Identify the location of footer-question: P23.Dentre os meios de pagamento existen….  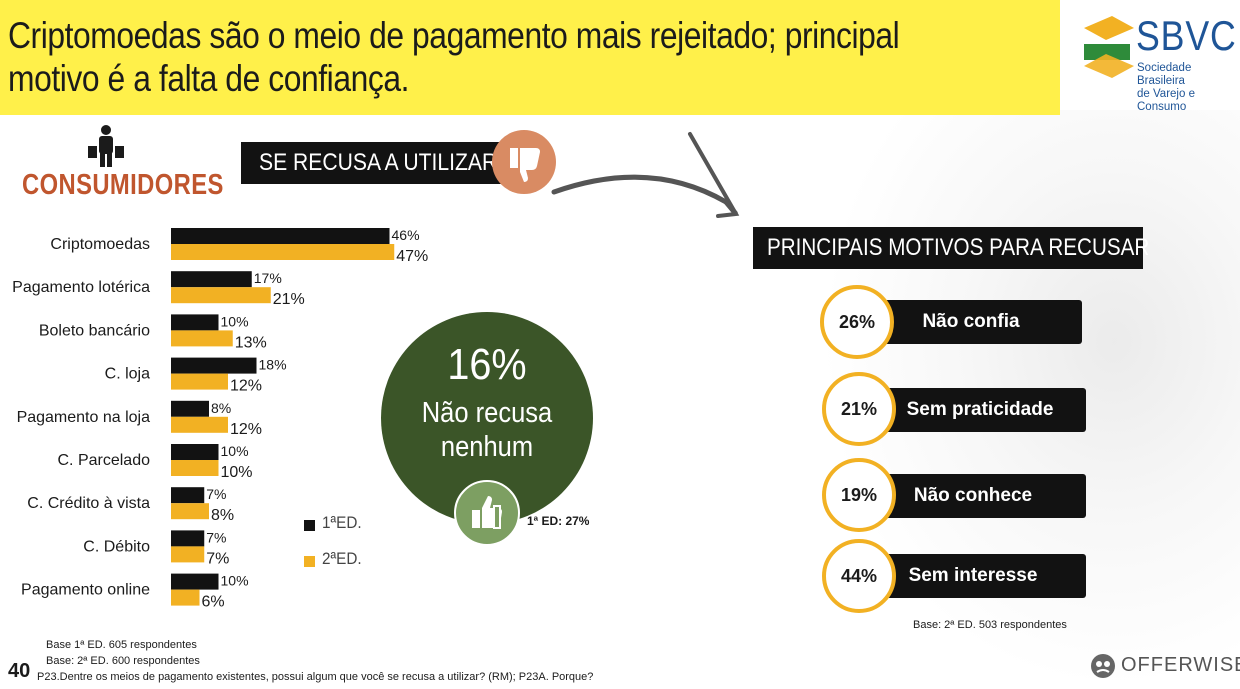
(315, 677).